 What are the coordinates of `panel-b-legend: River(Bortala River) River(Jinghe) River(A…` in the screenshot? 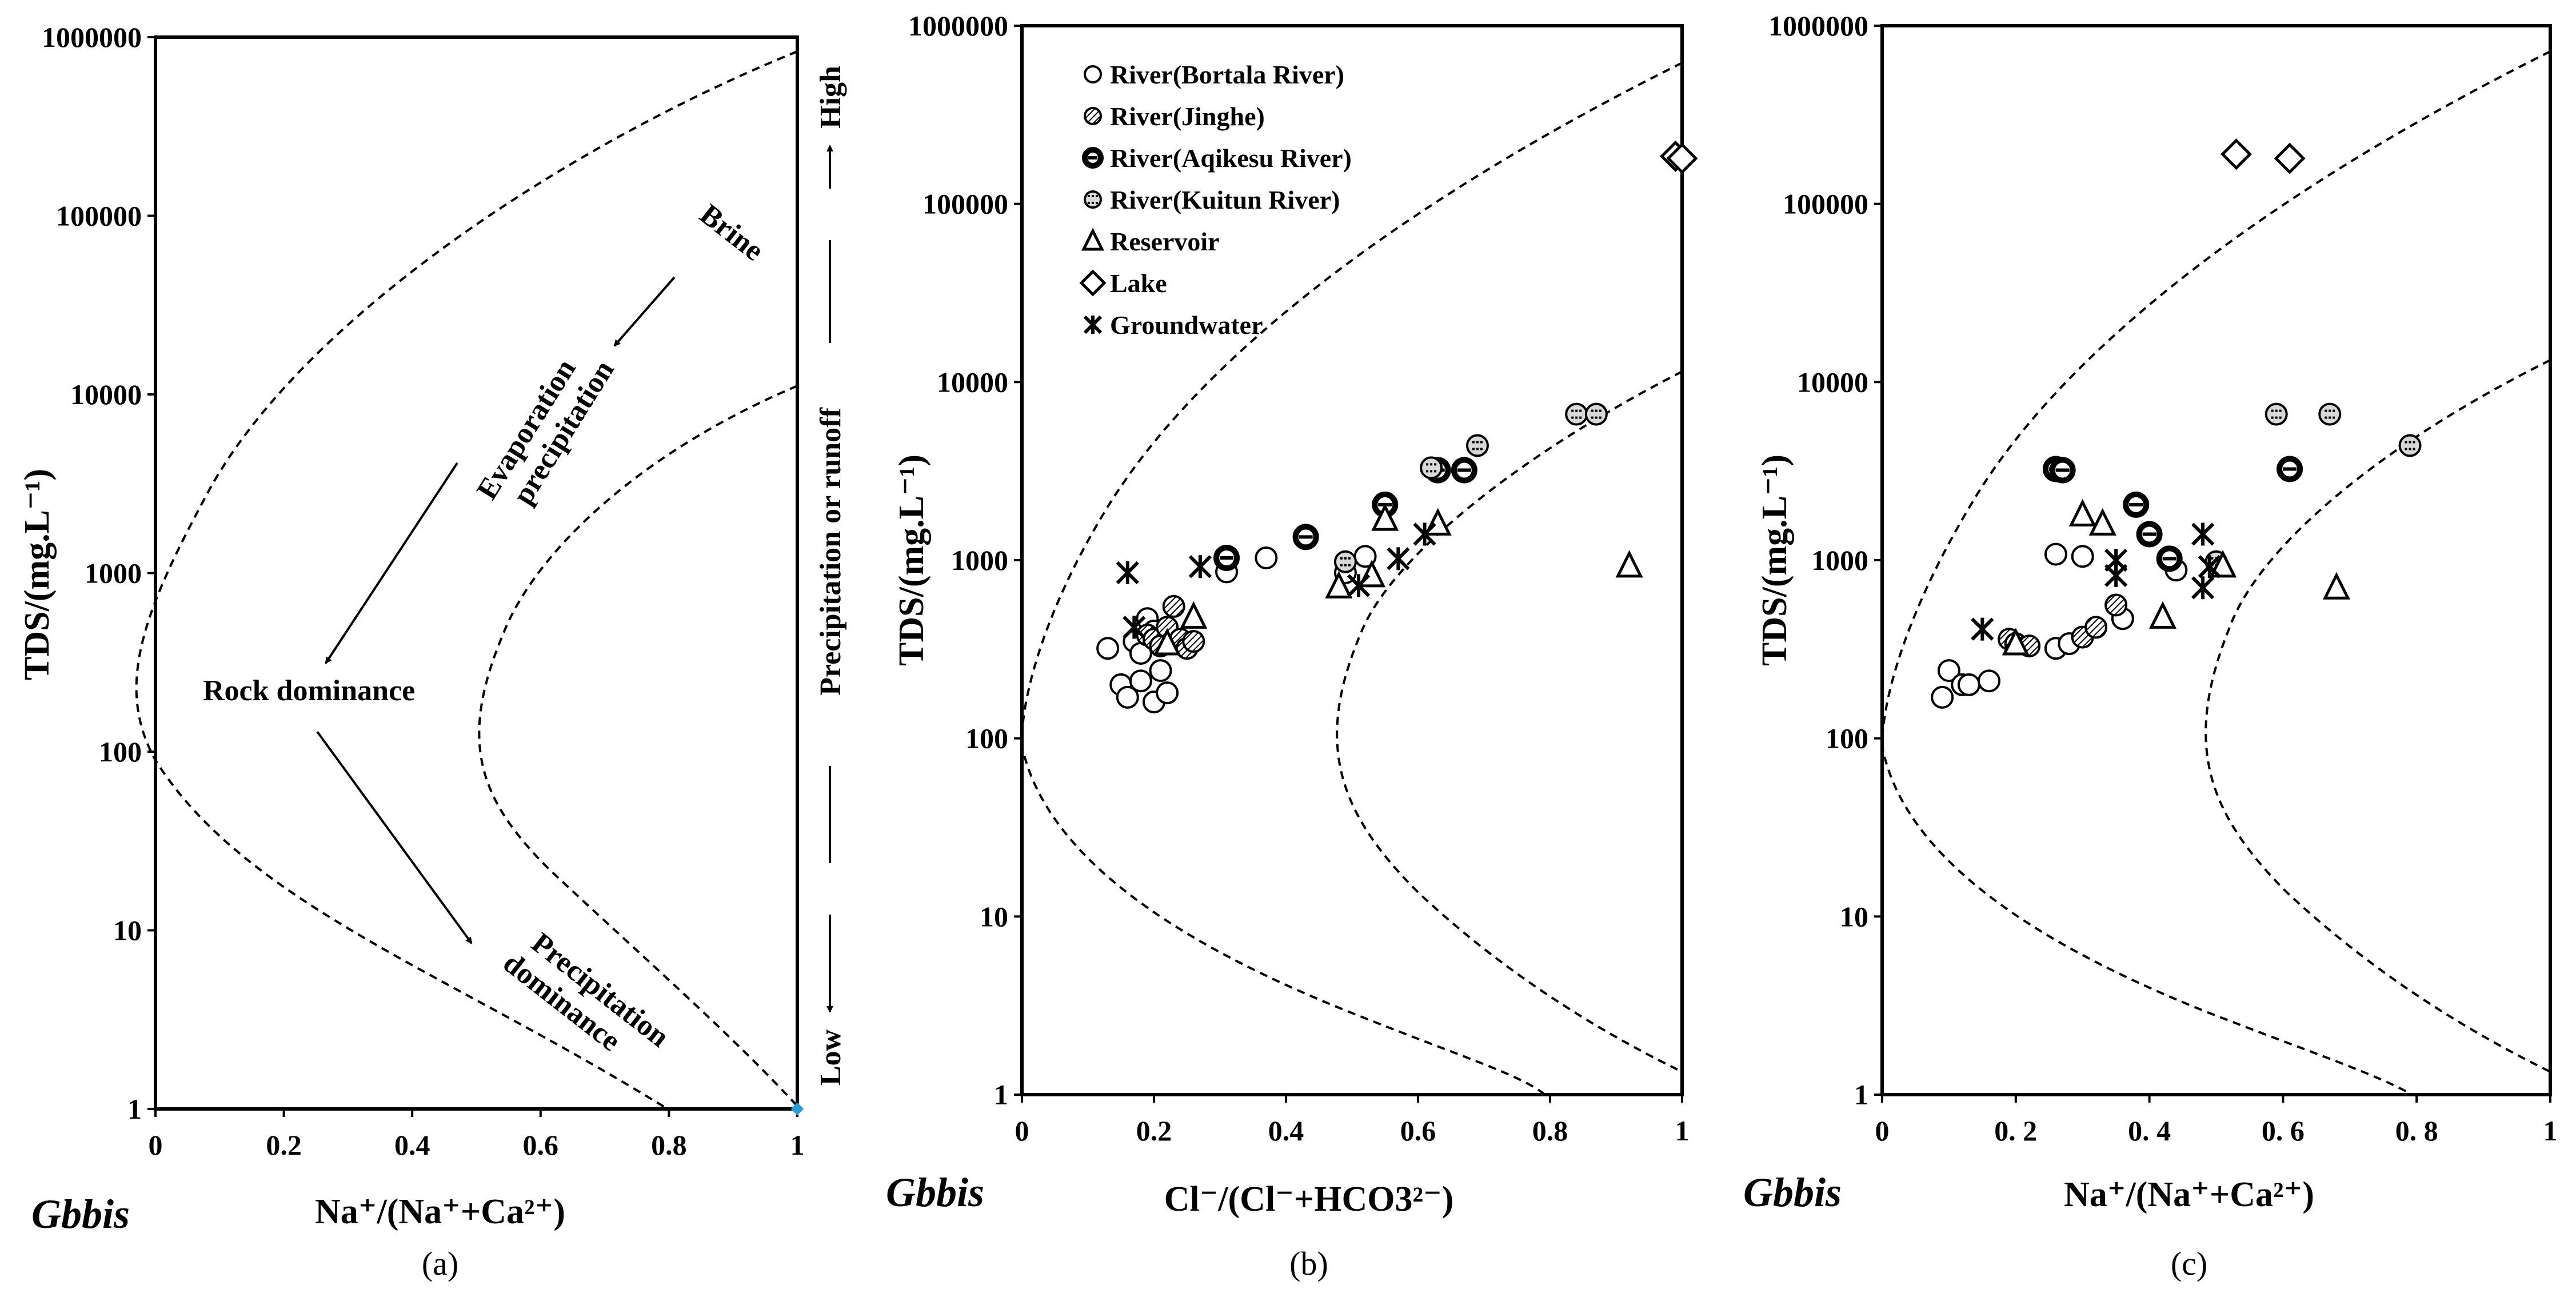 It's located at (1215, 200).